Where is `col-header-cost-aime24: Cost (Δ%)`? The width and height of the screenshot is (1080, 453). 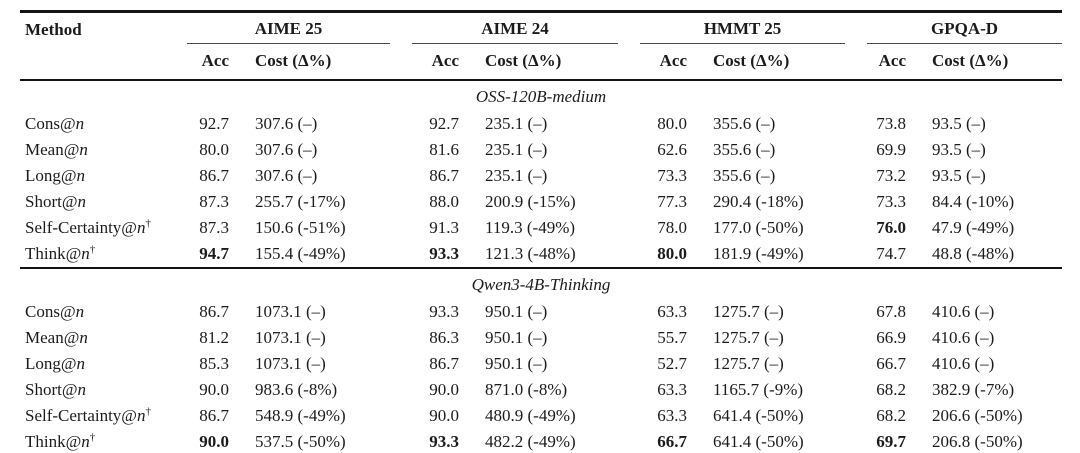
col-header-cost-aime24: Cost (Δ%) is located at coordinates (541, 62).